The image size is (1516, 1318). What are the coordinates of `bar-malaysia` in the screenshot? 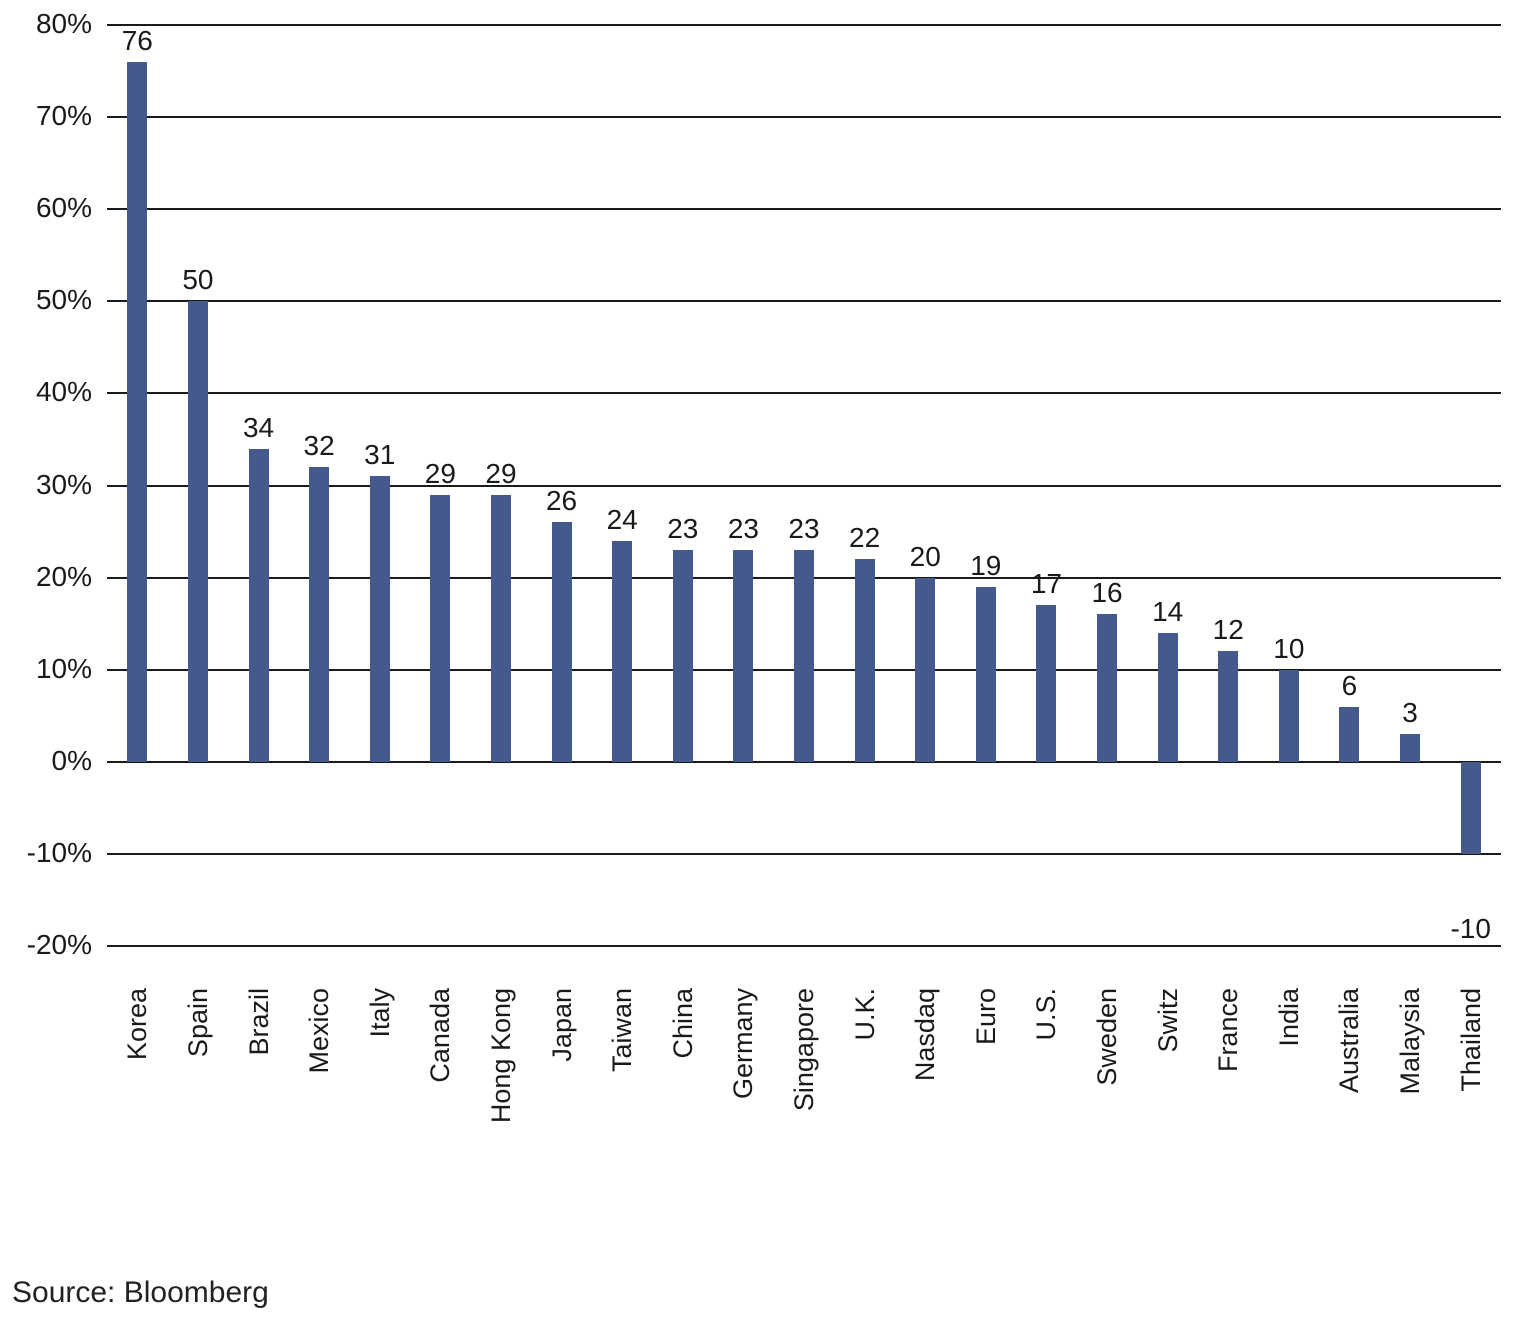 It's located at (1410, 748).